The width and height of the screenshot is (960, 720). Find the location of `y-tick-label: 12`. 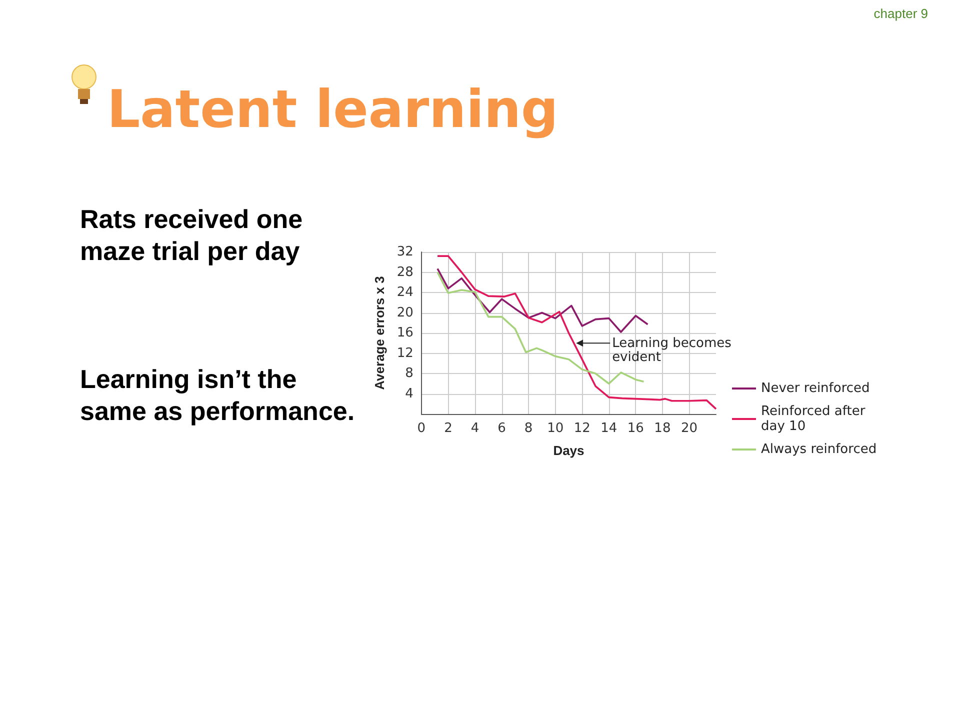

y-tick-label: 12 is located at coordinates (405, 353).